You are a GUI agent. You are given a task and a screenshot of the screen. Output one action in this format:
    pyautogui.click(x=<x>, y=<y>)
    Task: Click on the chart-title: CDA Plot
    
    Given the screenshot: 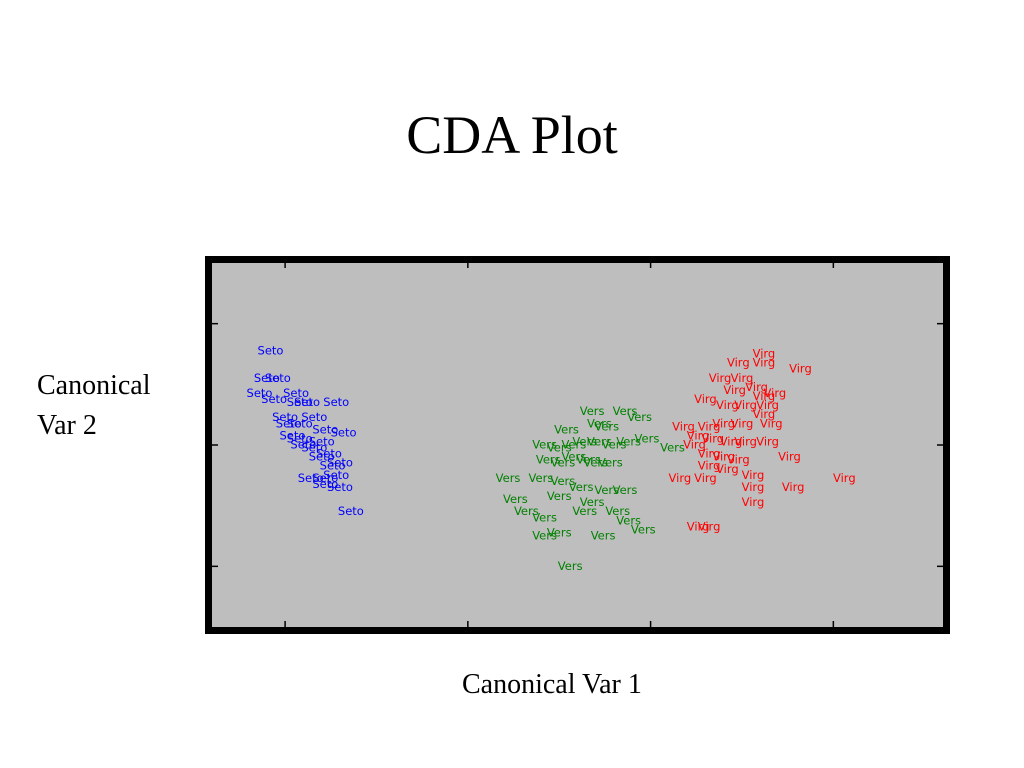 What is the action you would take?
    pyautogui.click(x=512, y=135)
    